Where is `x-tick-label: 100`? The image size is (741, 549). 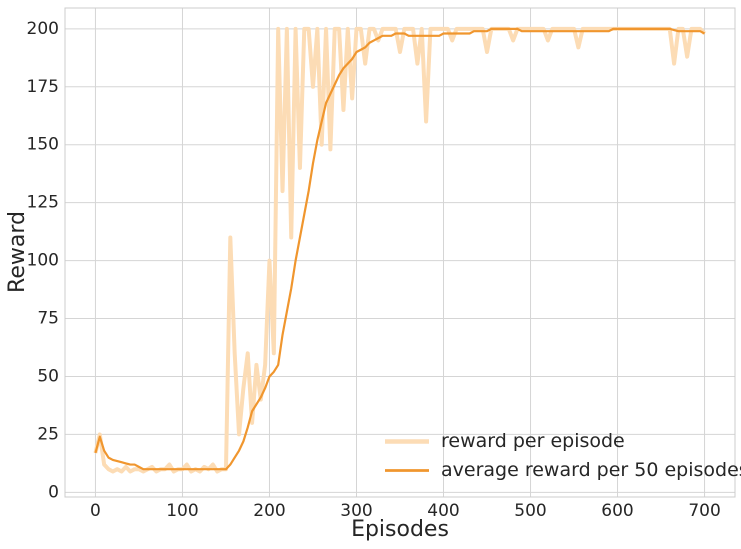
x-tick-label: 100 is located at coordinates (182, 511).